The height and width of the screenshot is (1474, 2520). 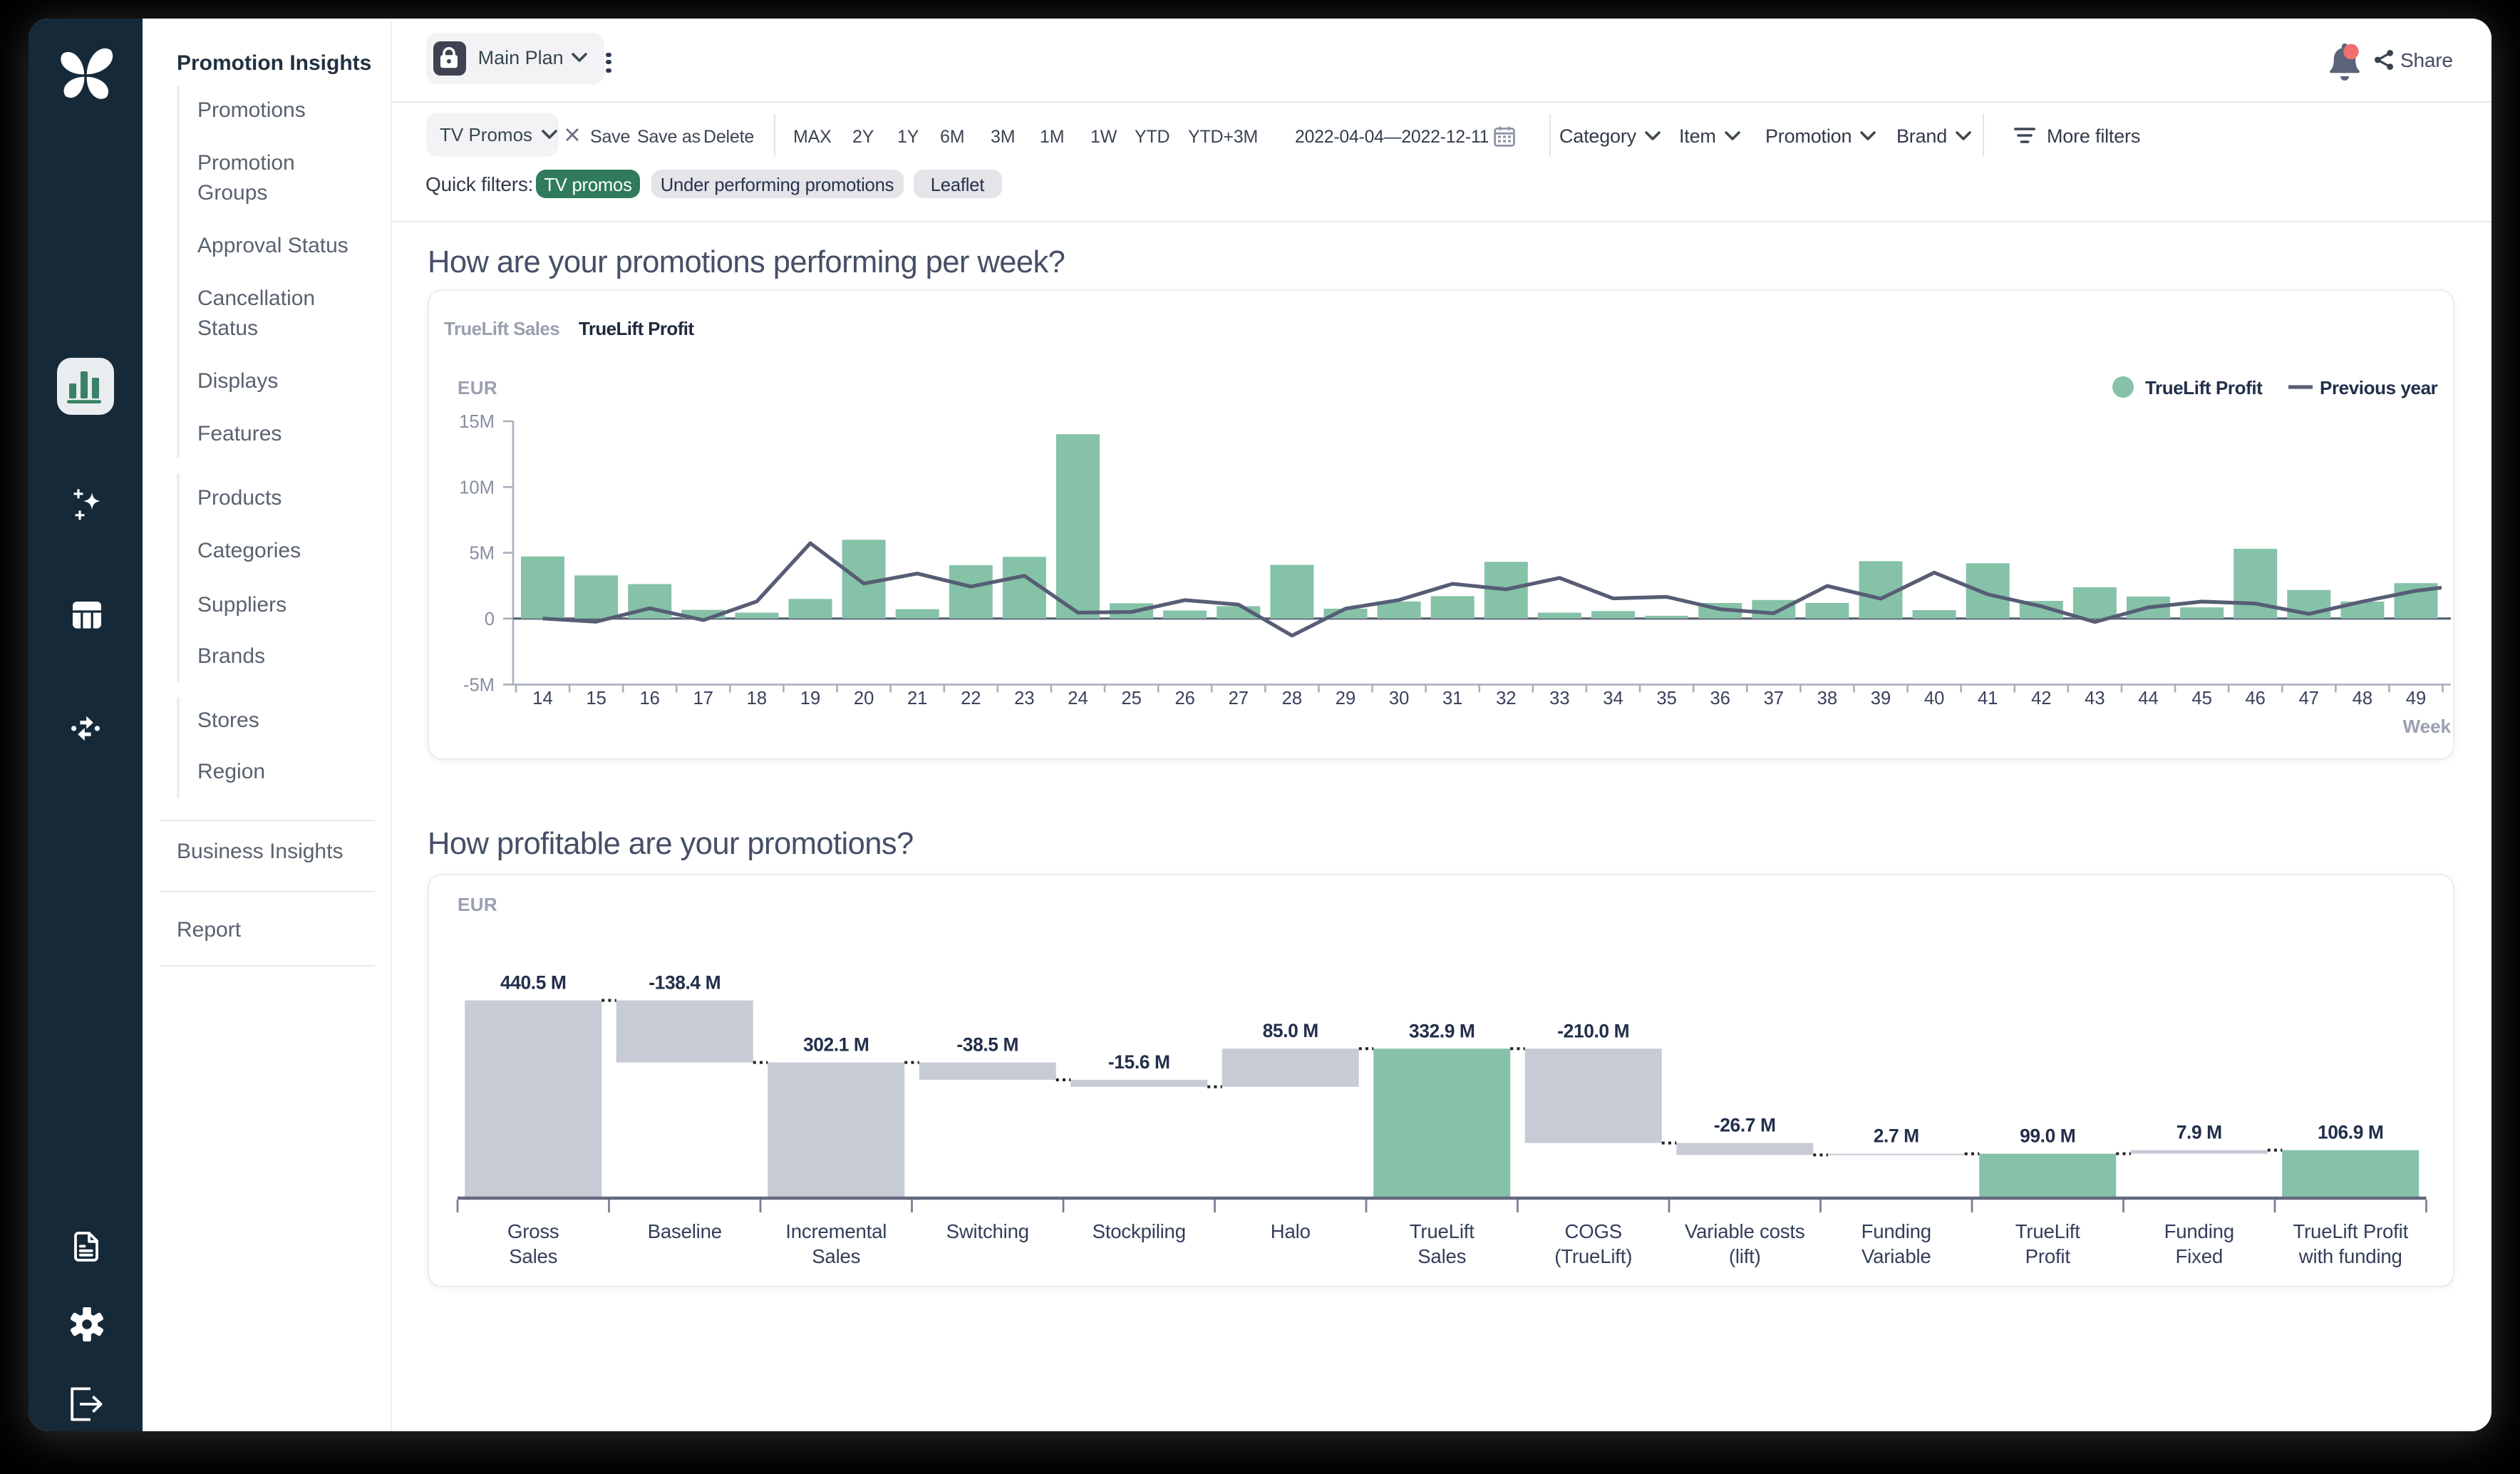 What do you see at coordinates (2427, 725) in the screenshot?
I see `svg-text: Week` at bounding box center [2427, 725].